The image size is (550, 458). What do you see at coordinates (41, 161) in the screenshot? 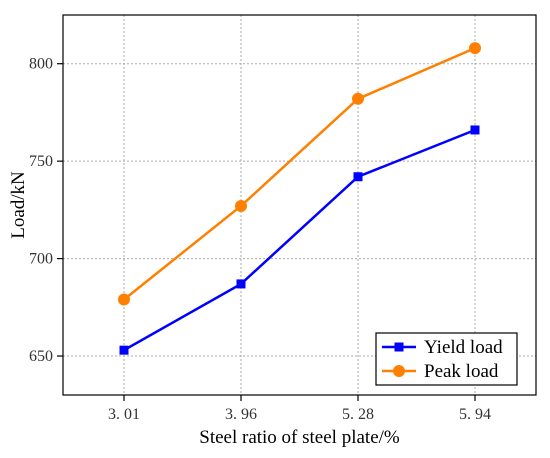
I see `y-tick-label: 750` at bounding box center [41, 161].